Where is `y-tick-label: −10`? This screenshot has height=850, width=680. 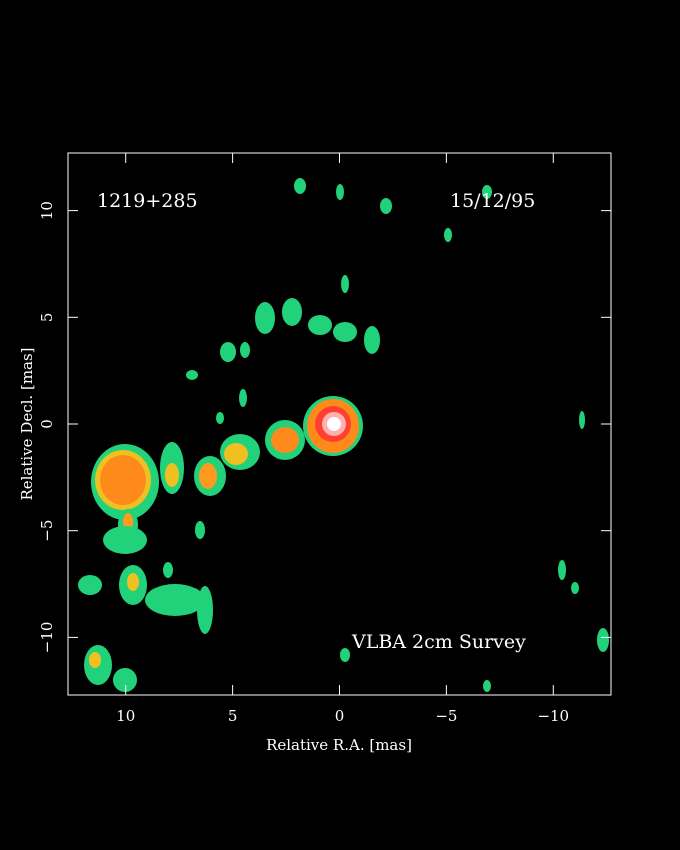
y-tick-label: −10 is located at coordinates (47, 638).